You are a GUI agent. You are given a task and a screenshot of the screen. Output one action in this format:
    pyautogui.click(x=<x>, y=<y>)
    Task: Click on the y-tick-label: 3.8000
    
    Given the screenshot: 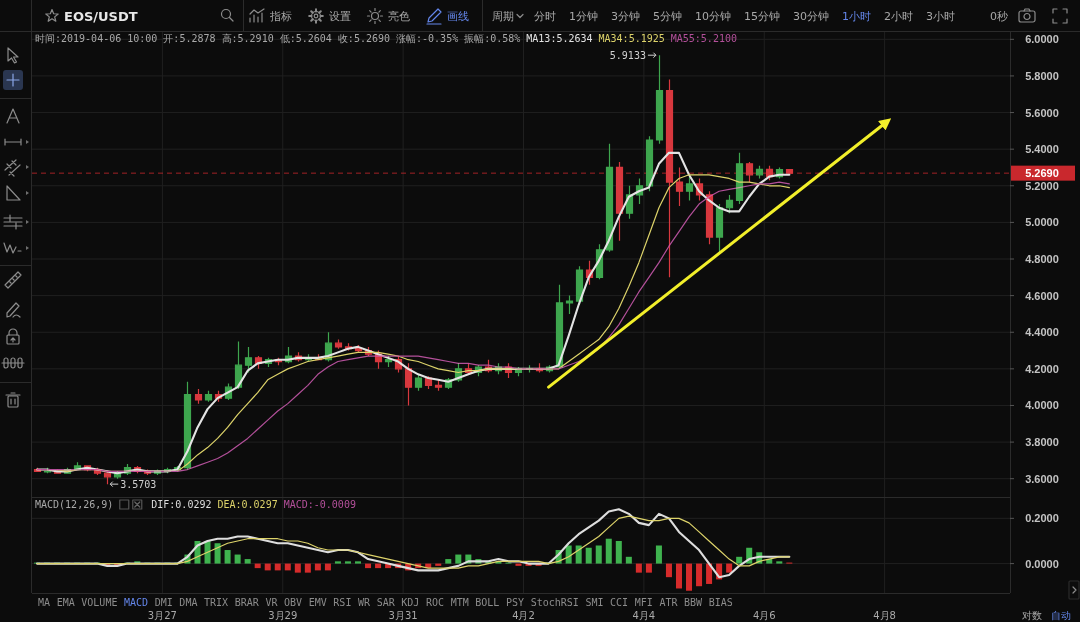 What is the action you would take?
    pyautogui.click(x=1042, y=442)
    